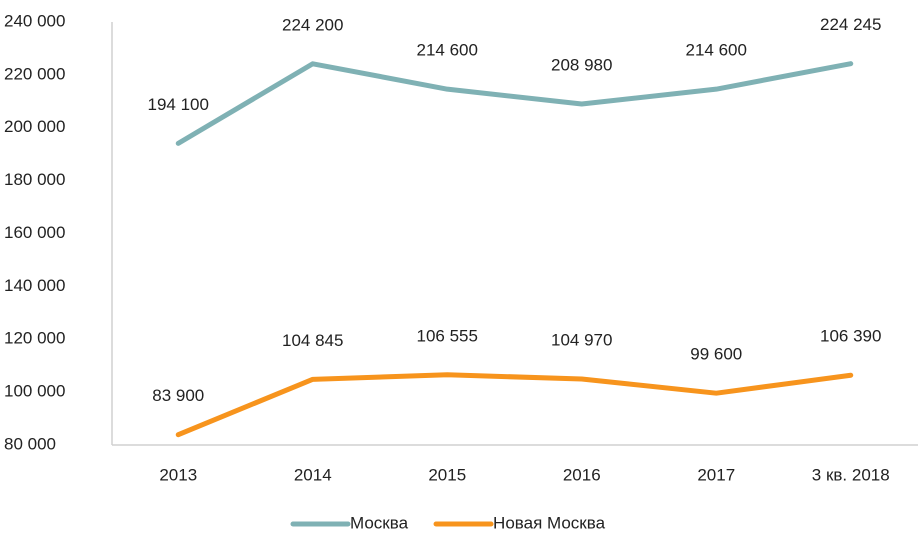 This screenshot has height=537, width=920. Describe the element at coordinates (379, 522) in the screenshot. I see `legend-label: Москва` at that location.